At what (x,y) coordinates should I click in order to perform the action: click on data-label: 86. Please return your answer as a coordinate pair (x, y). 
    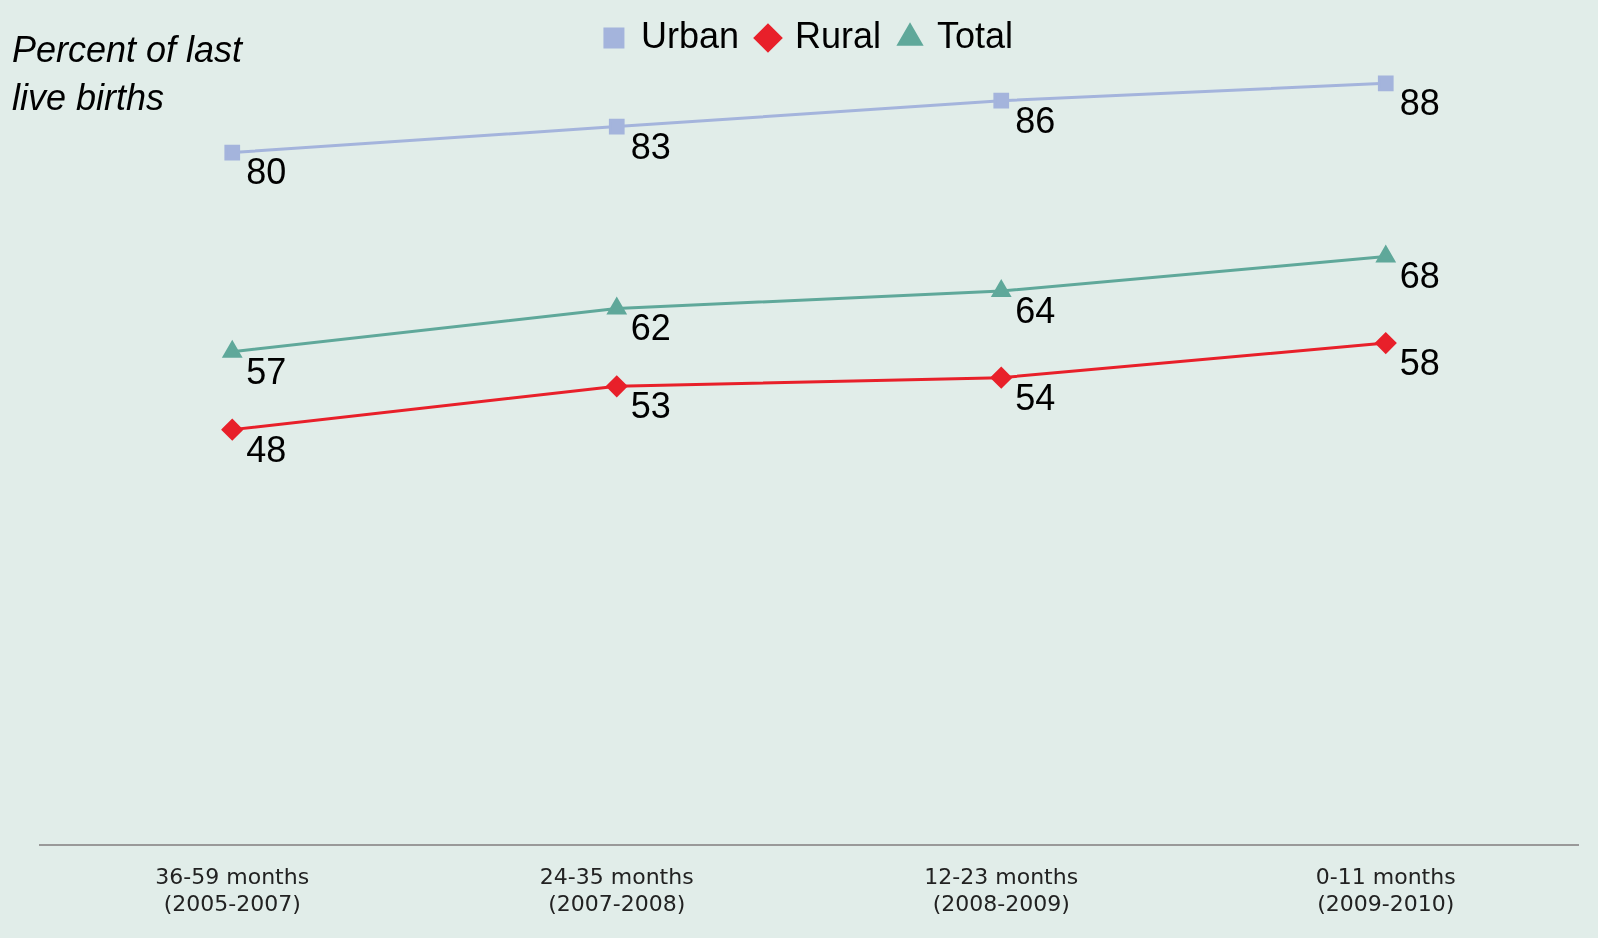
    Looking at the image, I should click on (1035, 120).